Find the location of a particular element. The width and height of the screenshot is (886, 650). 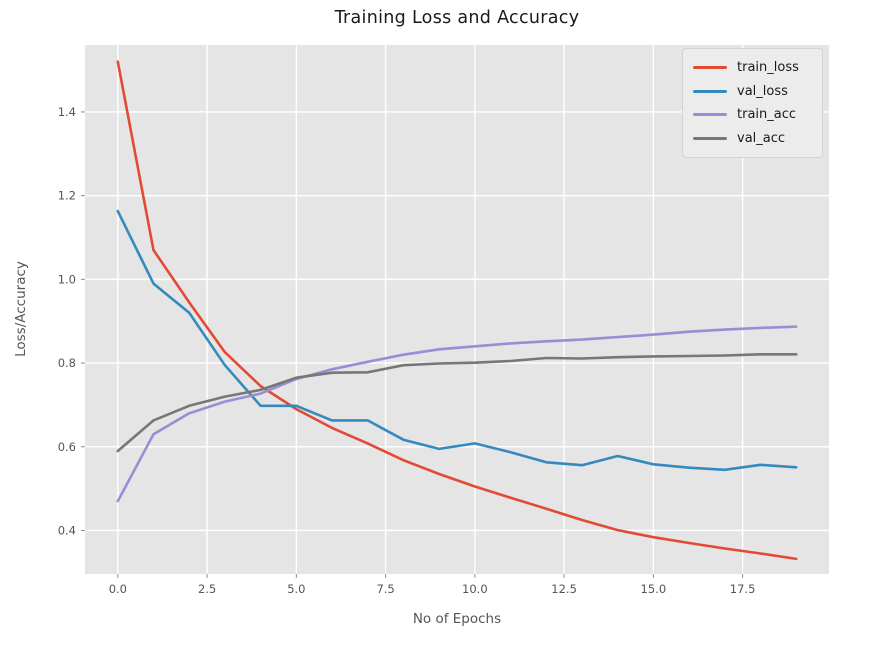

legend-label-train_loss: train_loss is located at coordinates (768, 68).